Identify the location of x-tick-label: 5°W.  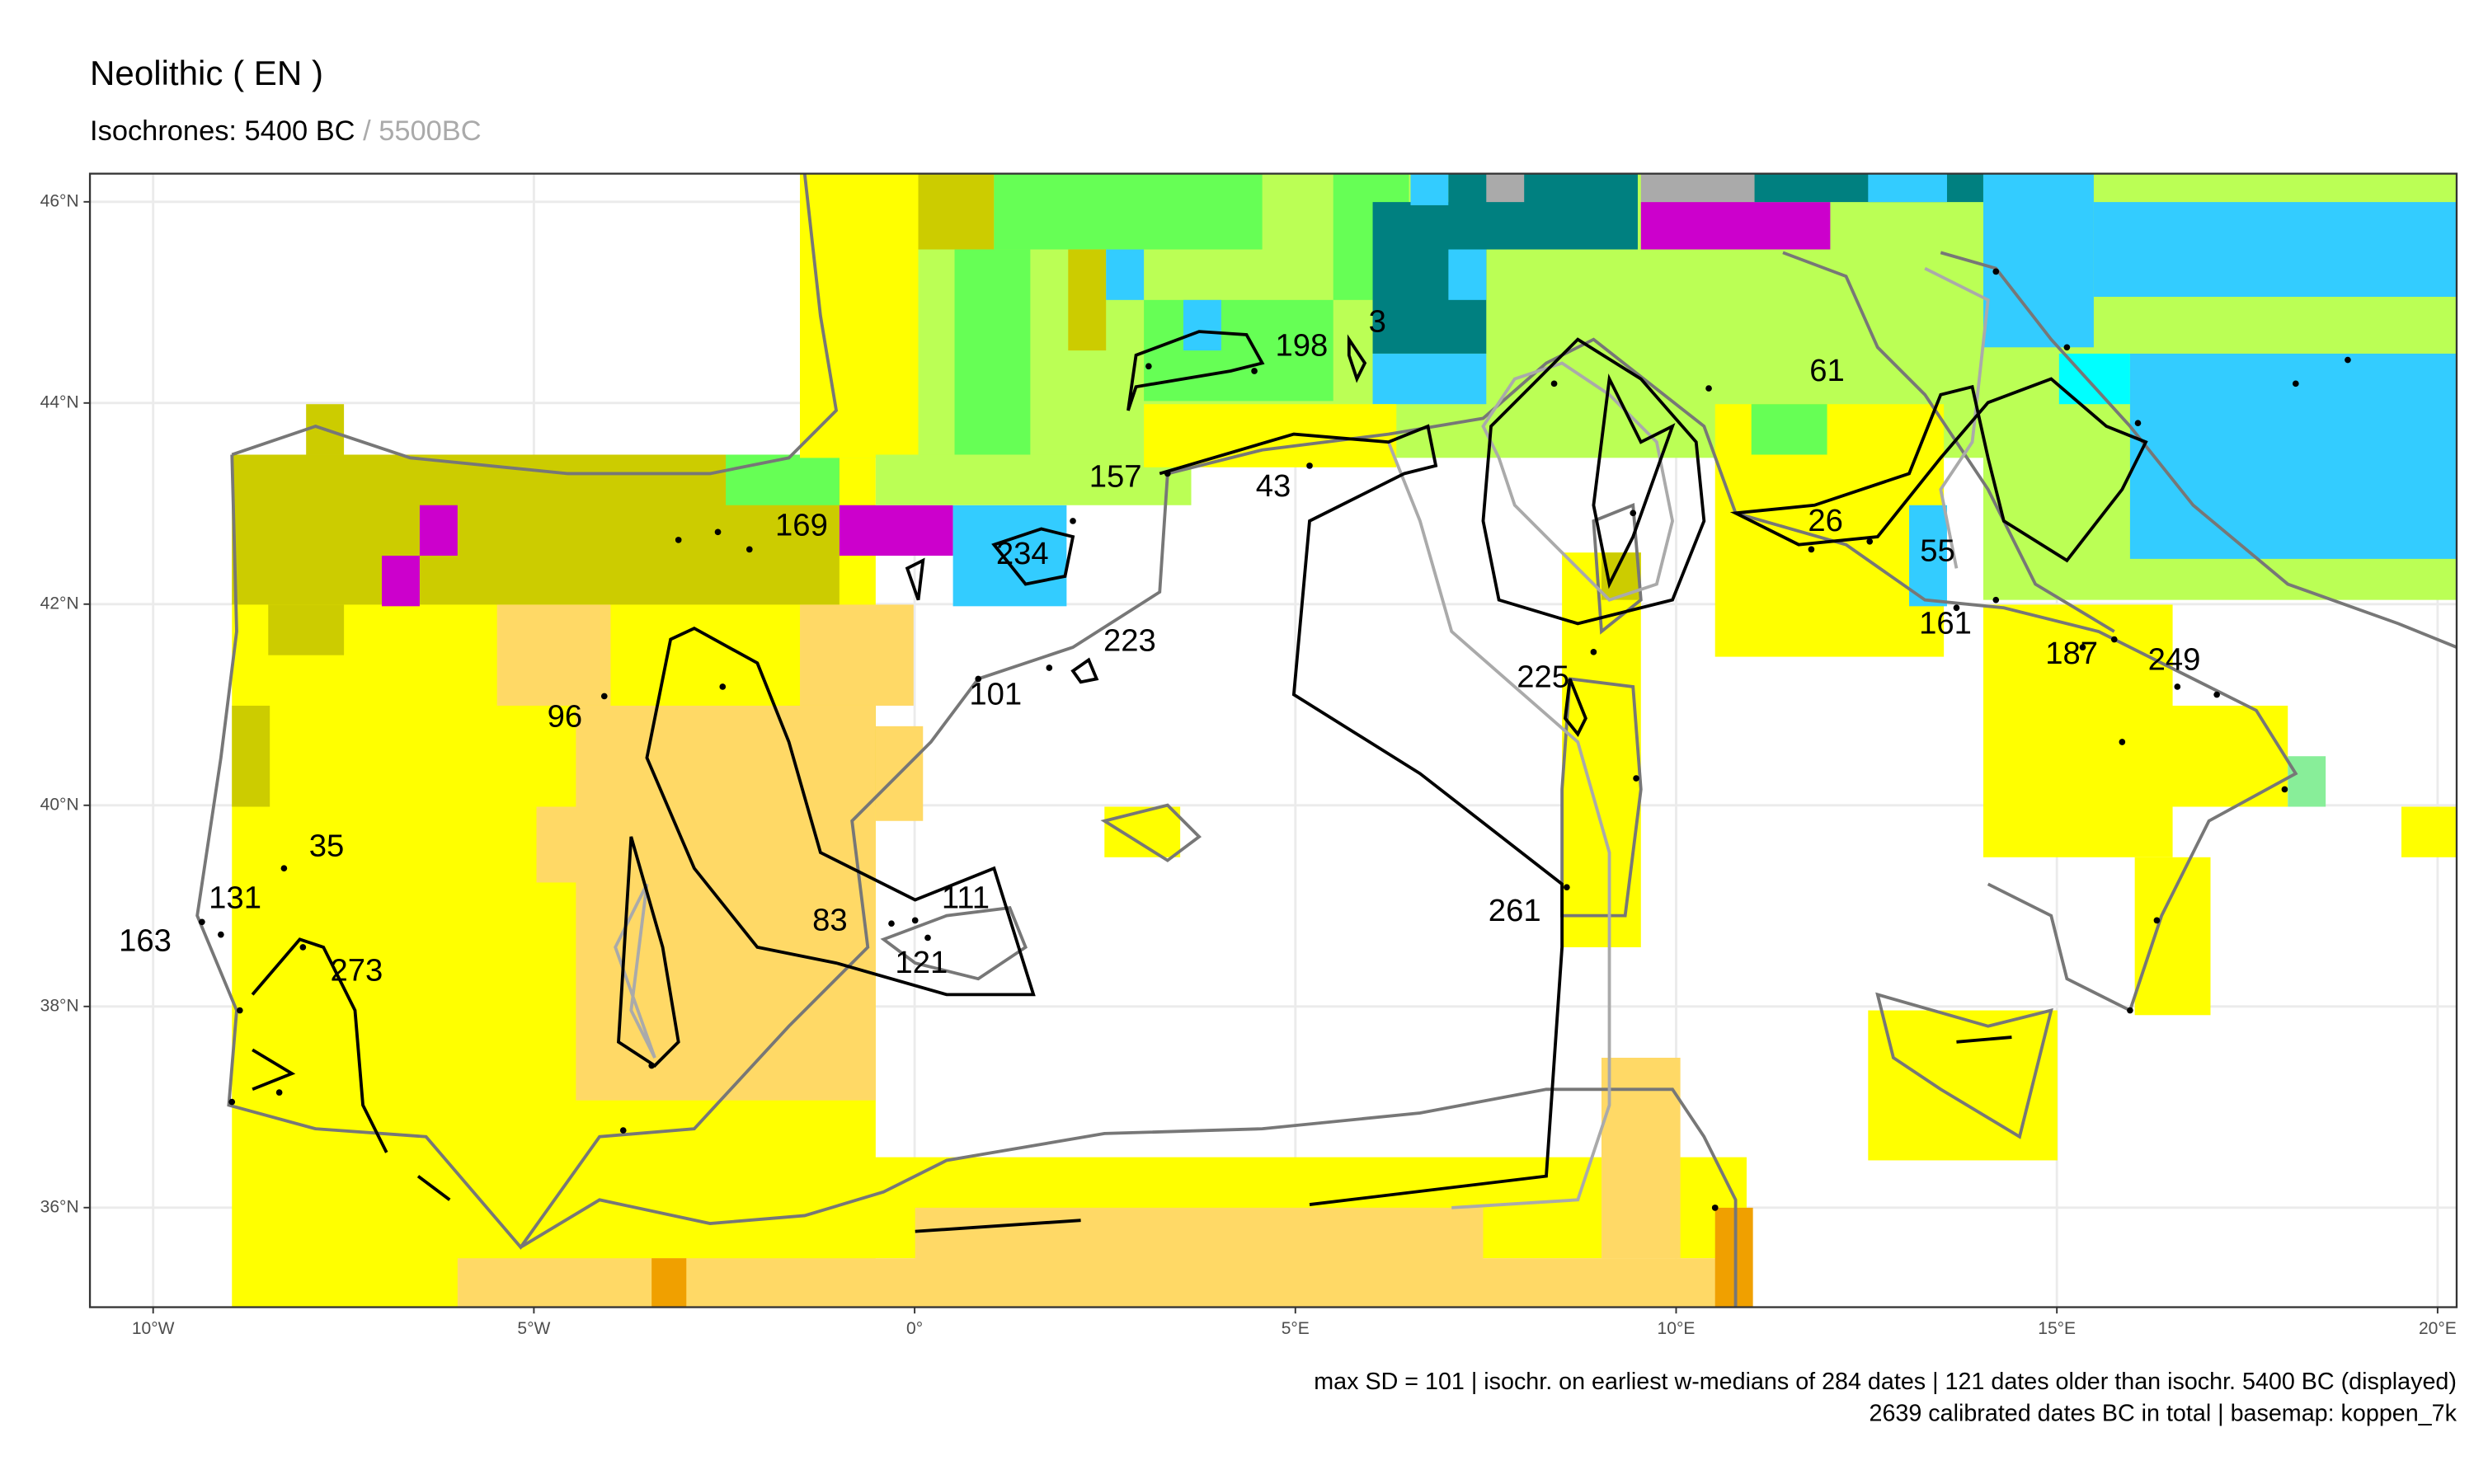
(533, 1328).